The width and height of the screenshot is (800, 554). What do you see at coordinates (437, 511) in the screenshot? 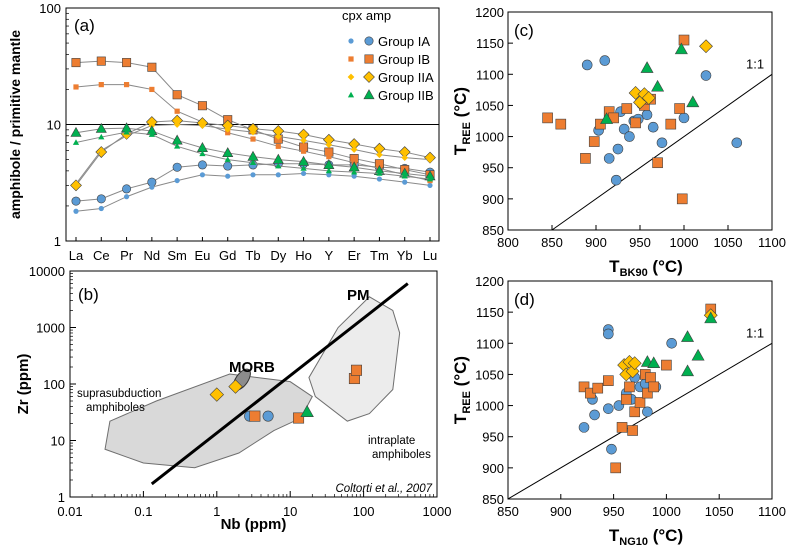
I see `panel-b-x-tick-label: 1000` at bounding box center [437, 511].